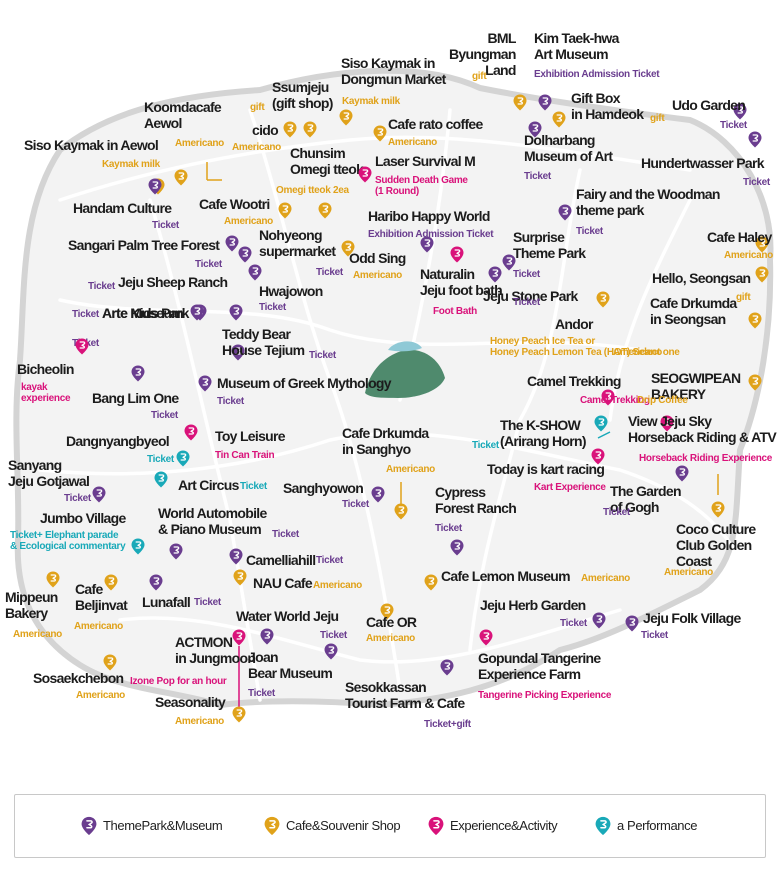 The height and width of the screenshot is (883, 780). What do you see at coordinates (49, 473) in the screenshot?
I see `place-name: Sanyang Jeju Gotjawal` at bounding box center [49, 473].